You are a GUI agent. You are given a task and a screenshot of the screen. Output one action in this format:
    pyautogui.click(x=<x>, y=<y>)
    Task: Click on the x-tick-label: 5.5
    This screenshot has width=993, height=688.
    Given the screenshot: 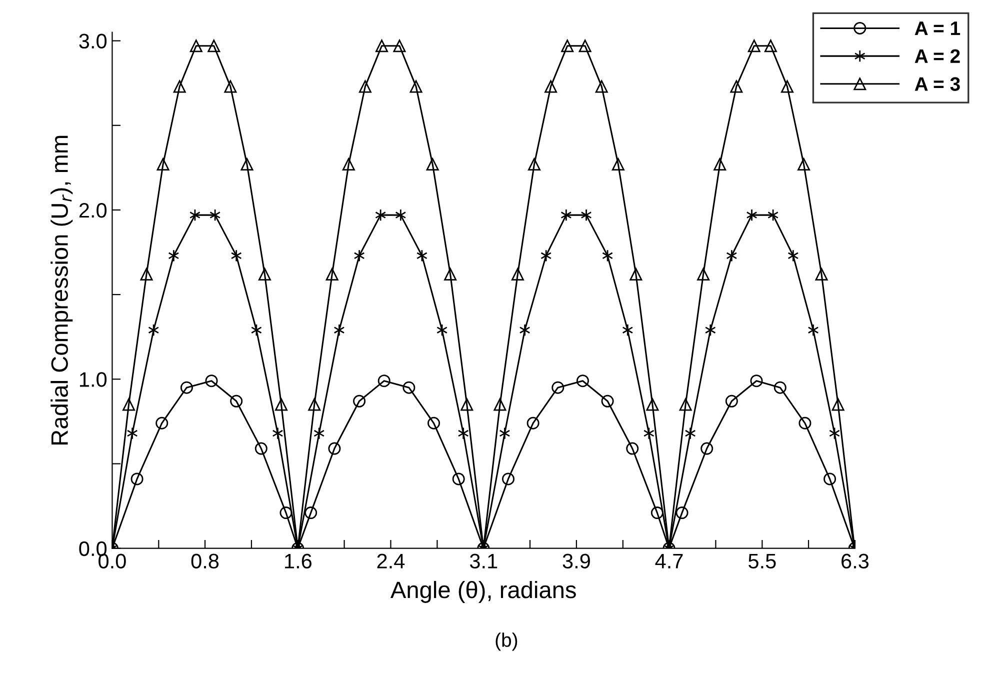 What is the action you would take?
    pyautogui.click(x=762, y=561)
    